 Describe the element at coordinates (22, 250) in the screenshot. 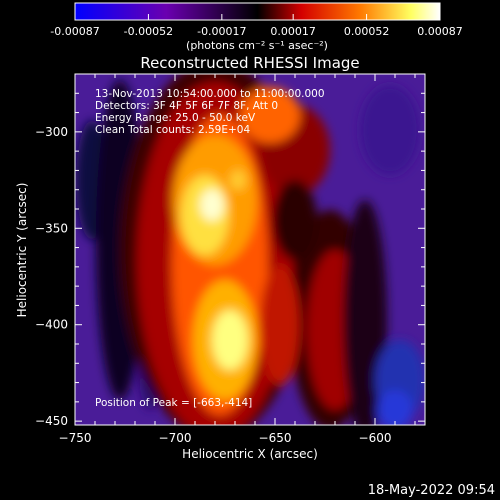

I see `y-axis-label: Heliocentric Y (arcsec)` at that location.